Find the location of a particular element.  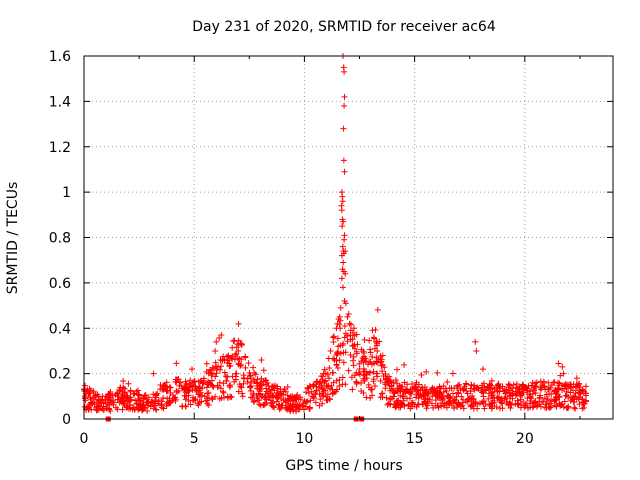

y-tick-label: 0 is located at coordinates (66, 420).